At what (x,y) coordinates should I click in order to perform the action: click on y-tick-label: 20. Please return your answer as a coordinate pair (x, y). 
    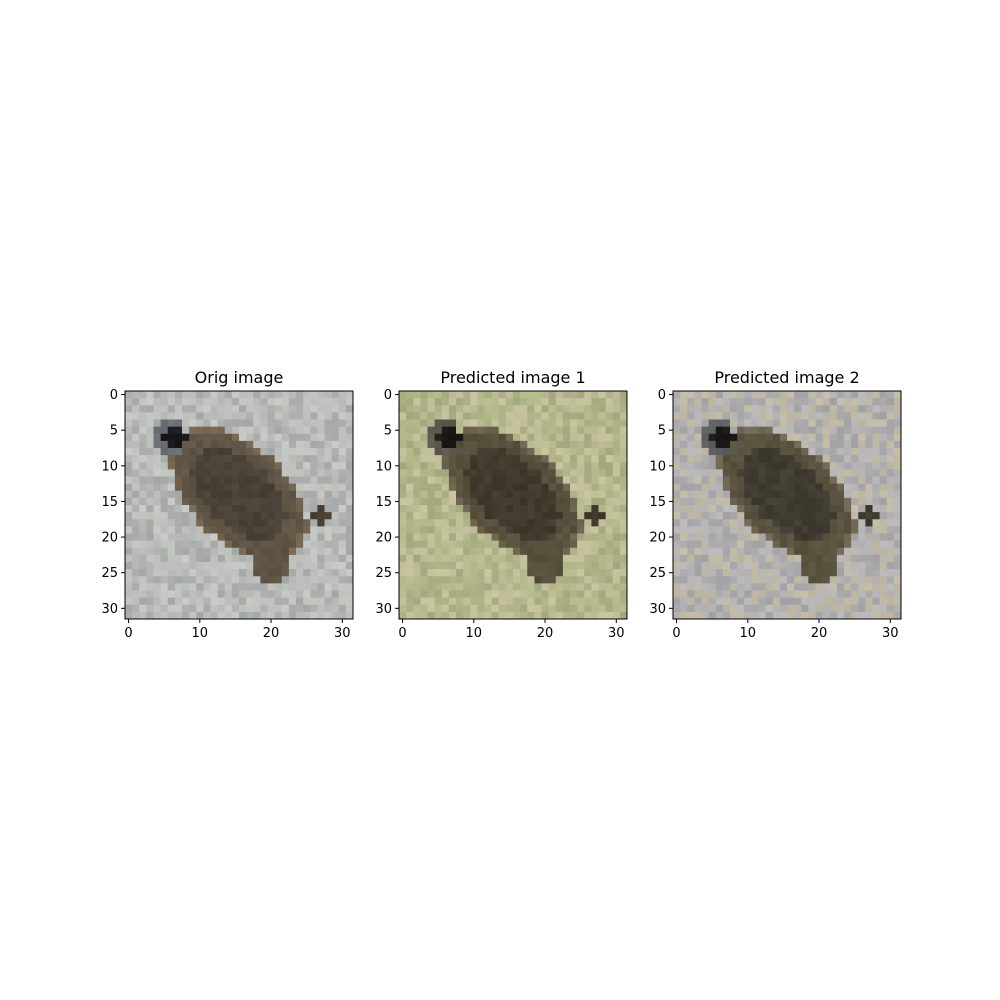
    Looking at the image, I should click on (383, 538).